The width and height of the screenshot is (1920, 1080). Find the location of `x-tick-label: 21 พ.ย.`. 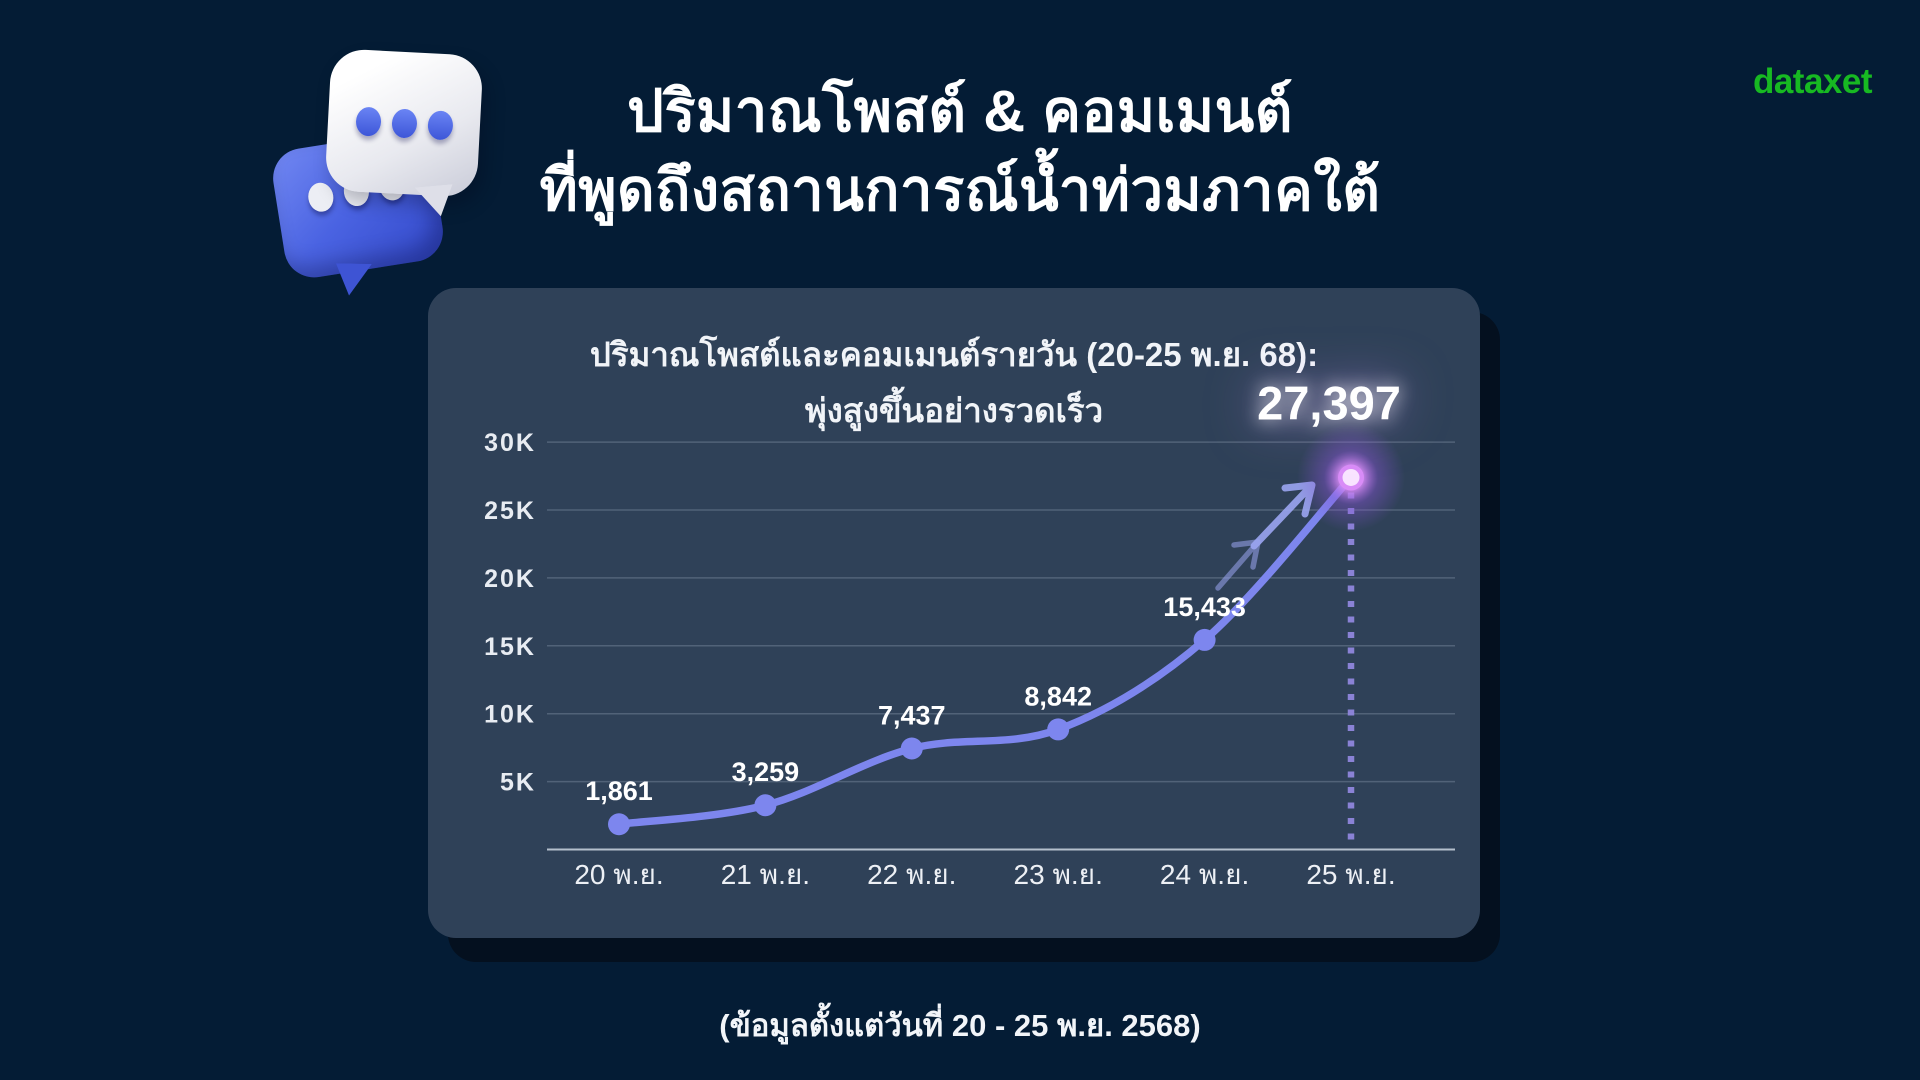

x-tick-label: 21 พ.ย. is located at coordinates (765, 874).